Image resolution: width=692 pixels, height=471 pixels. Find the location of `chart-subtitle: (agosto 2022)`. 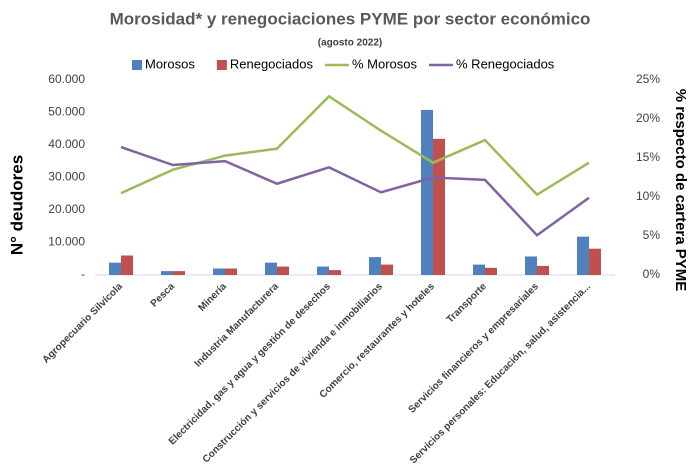

chart-subtitle: (agosto 2022) is located at coordinates (350, 43).